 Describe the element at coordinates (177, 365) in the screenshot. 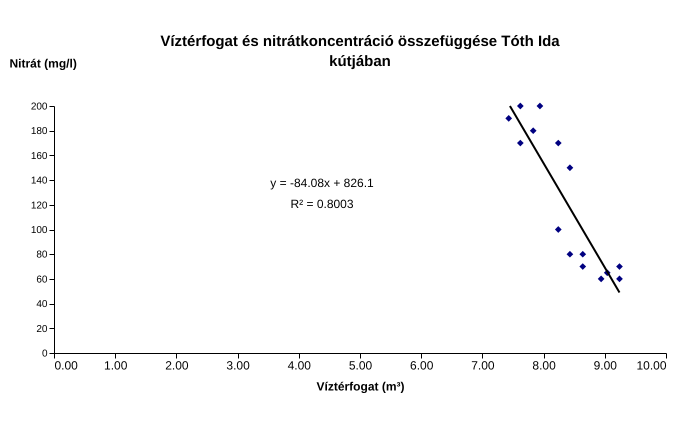

I see `x-tick-label: 2.00` at that location.